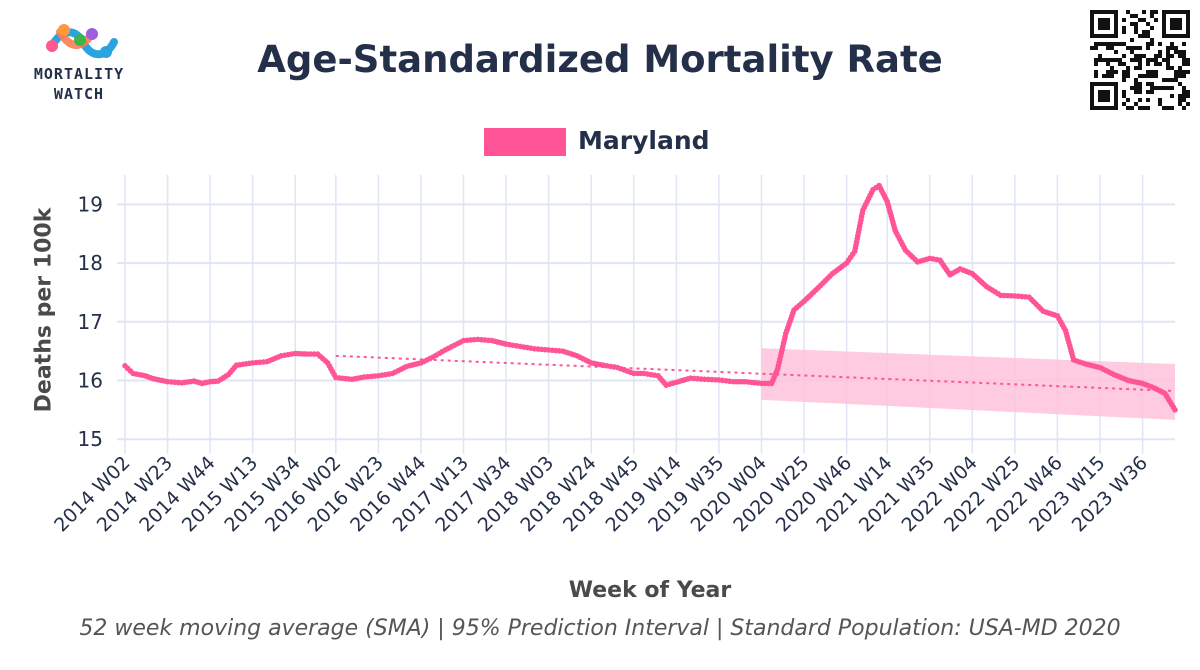  I want to click on legend-label: Maryland, so click(644, 140).